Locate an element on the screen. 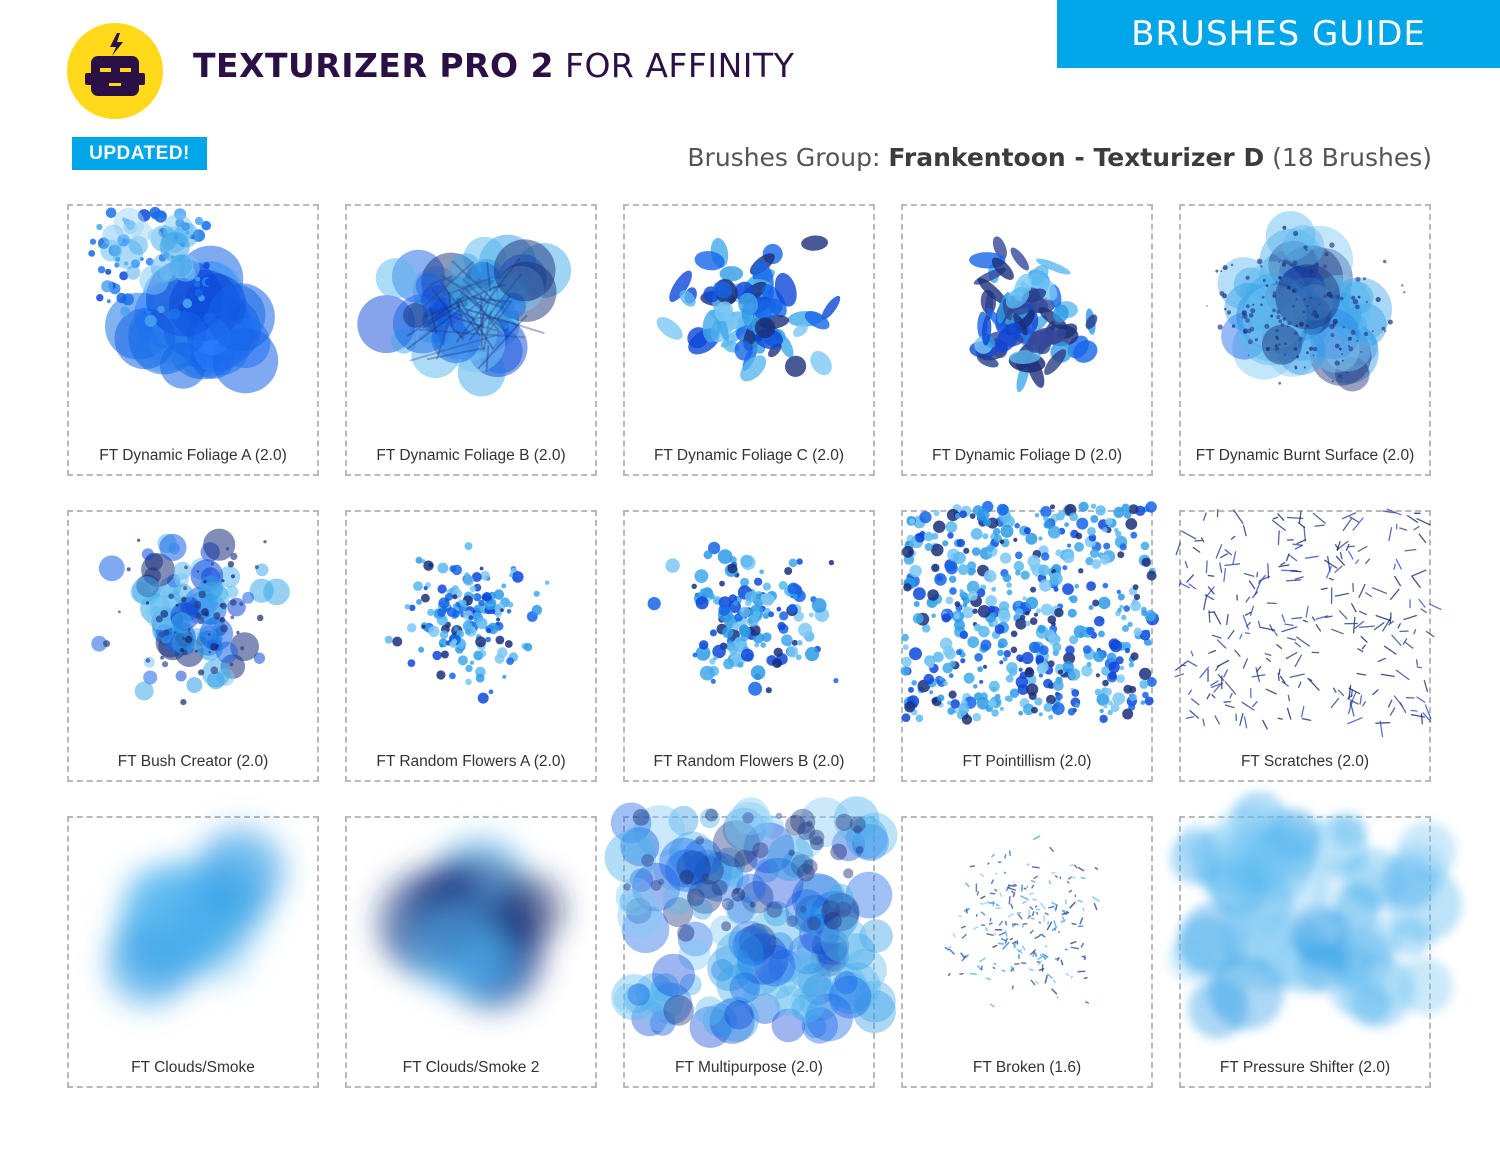  brush-card: FT Pressure Shifter (2.0) is located at coordinates (1314, 939).